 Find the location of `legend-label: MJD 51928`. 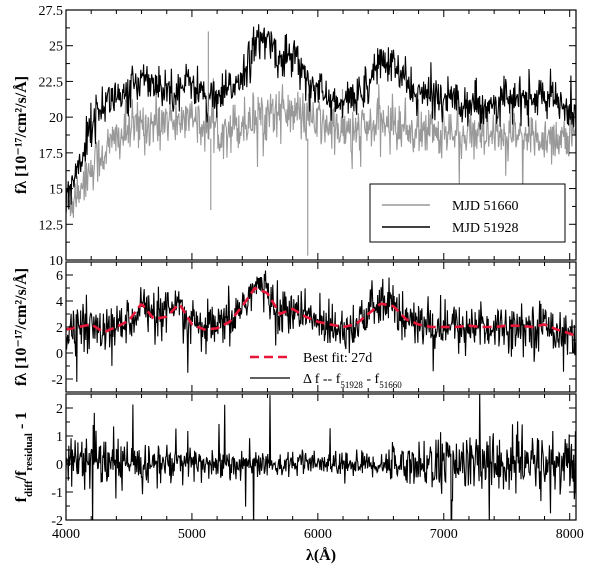

legend-label: MJD 51928 is located at coordinates (485, 228).